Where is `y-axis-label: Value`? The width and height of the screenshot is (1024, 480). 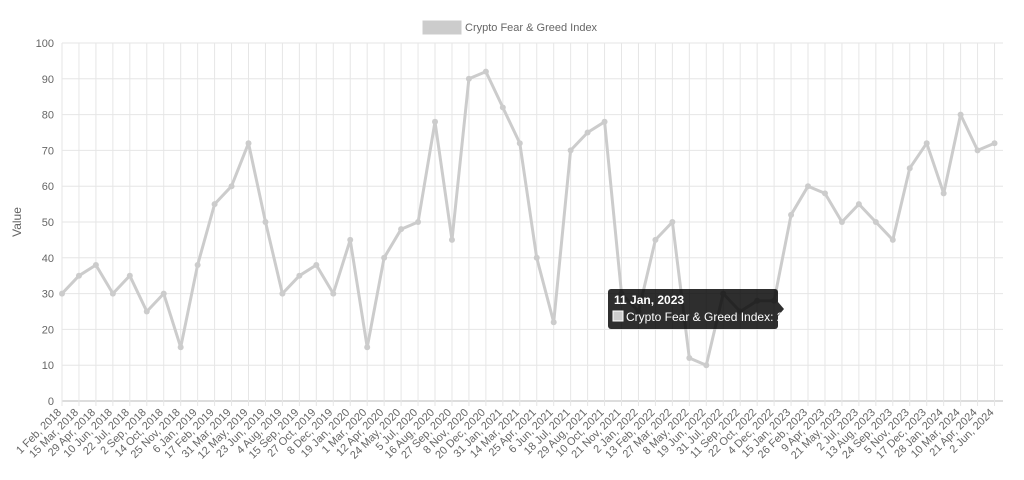 y-axis-label: Value is located at coordinates (17, 222).